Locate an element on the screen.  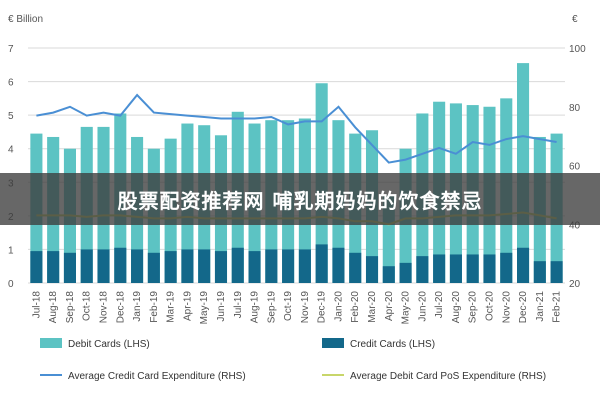
left-tick-label: 7 is located at coordinates (11, 49).